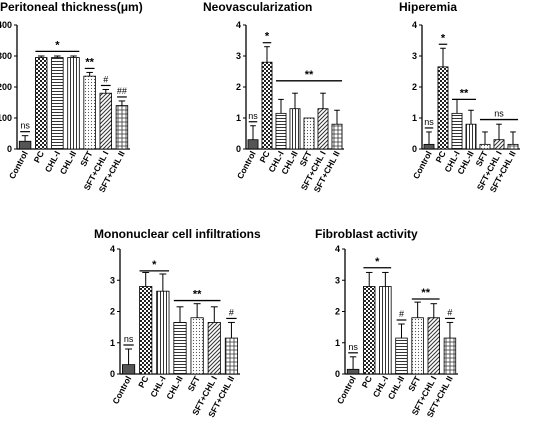 This screenshot has width=550, height=426. I want to click on chart-title: Fibroblast activity, so click(366, 234).